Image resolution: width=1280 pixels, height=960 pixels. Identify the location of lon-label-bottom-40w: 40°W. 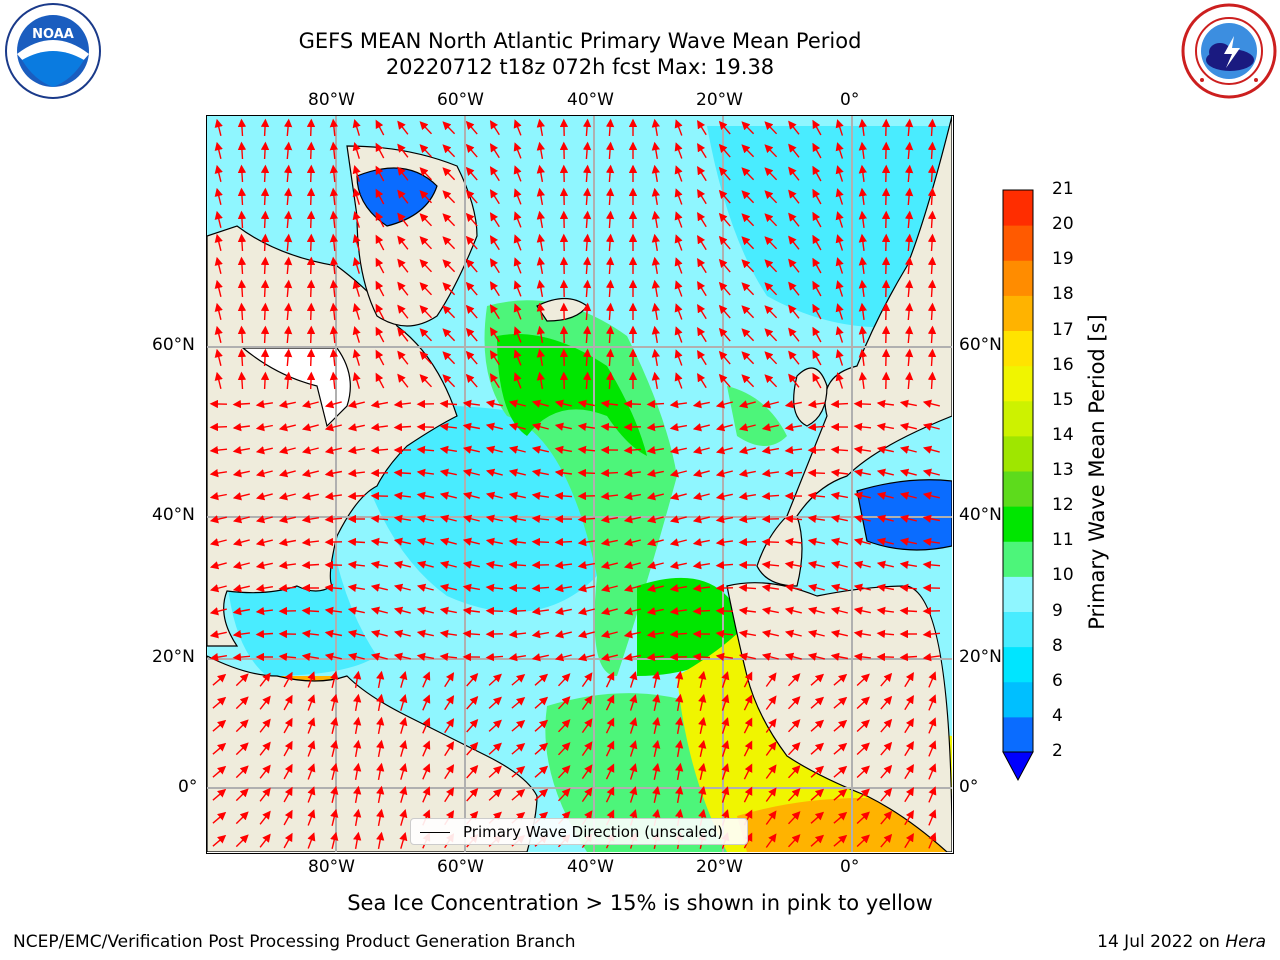
(590, 867).